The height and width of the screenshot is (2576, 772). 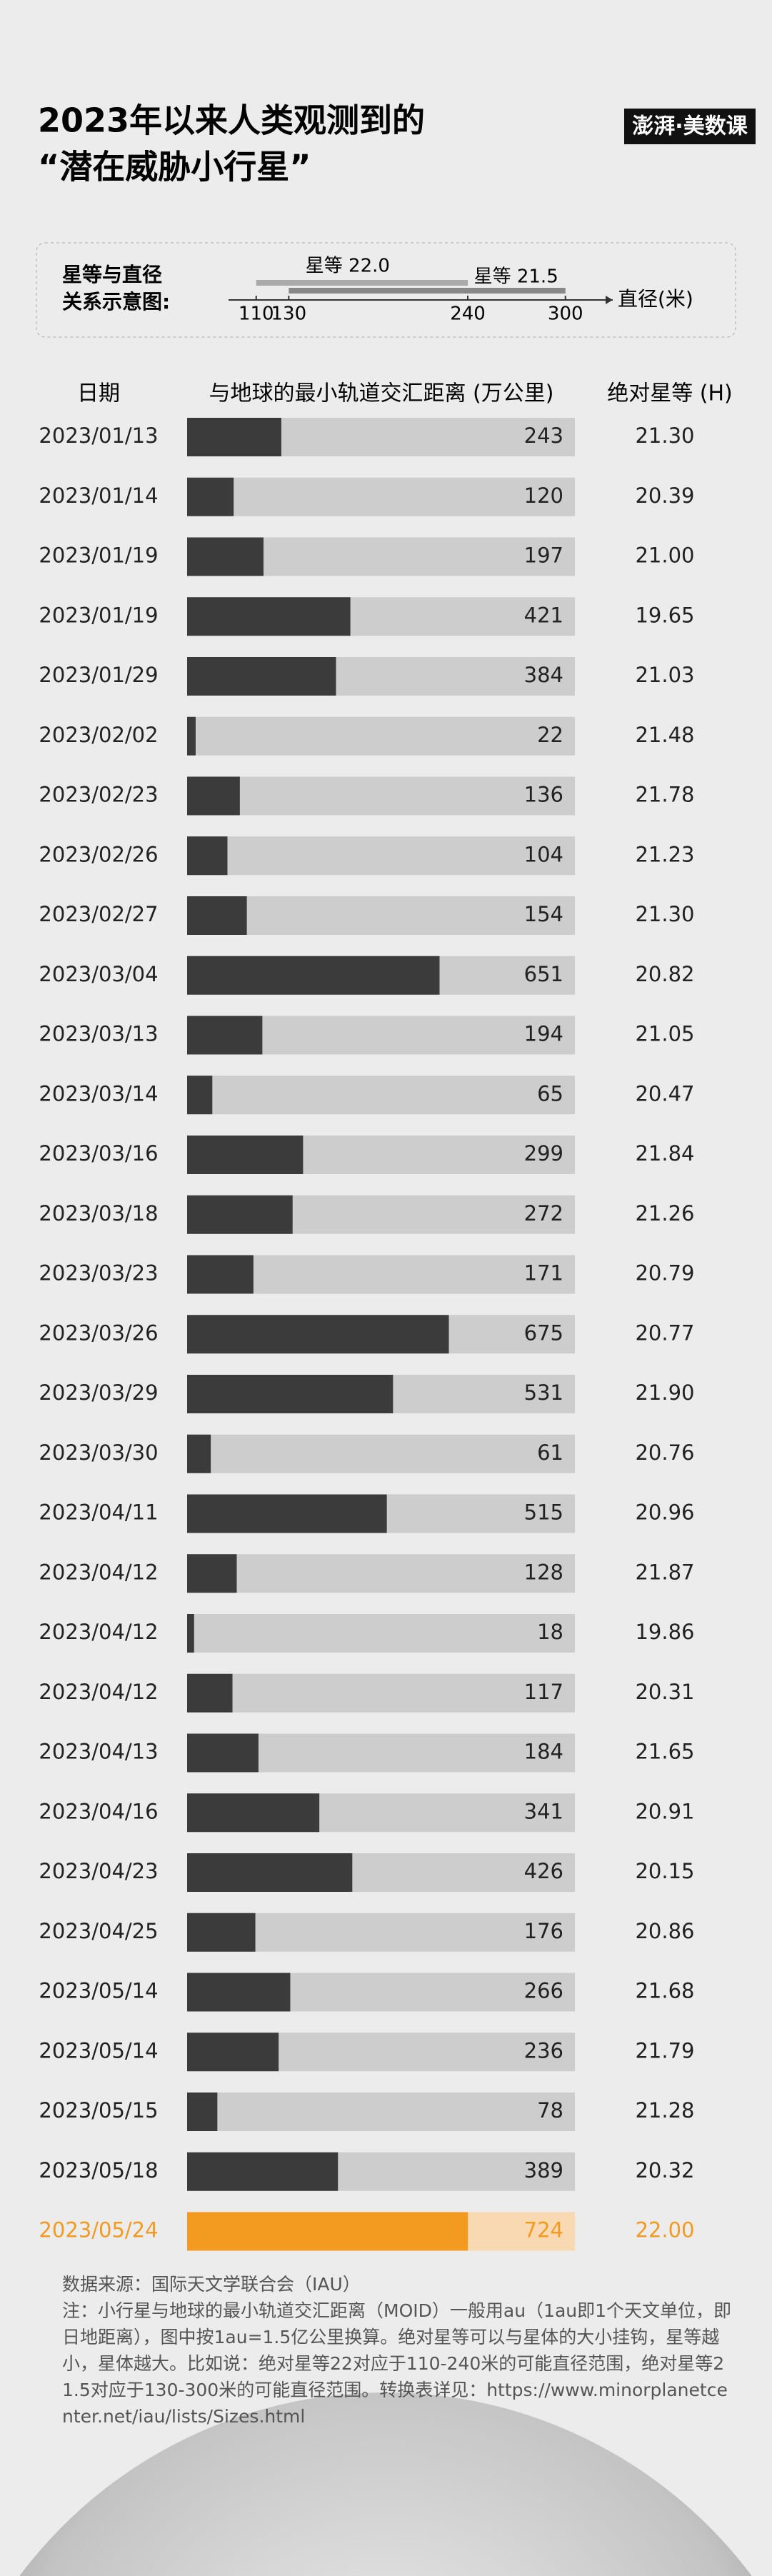 I want to click on date: 2023/03/04, so click(x=99, y=974).